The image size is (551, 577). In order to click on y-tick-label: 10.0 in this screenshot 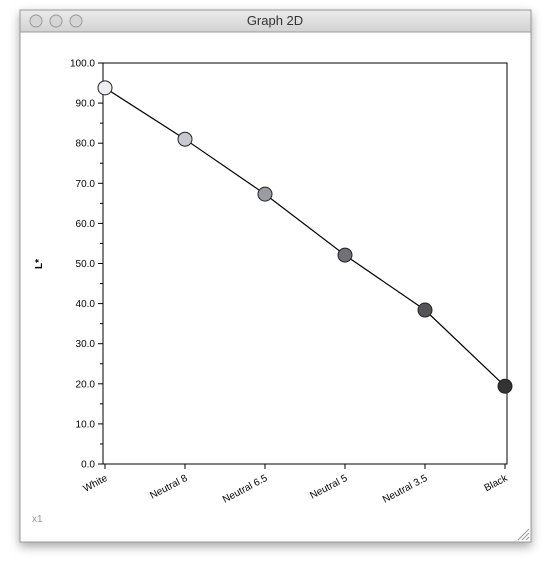, I will do `click(86, 424)`.